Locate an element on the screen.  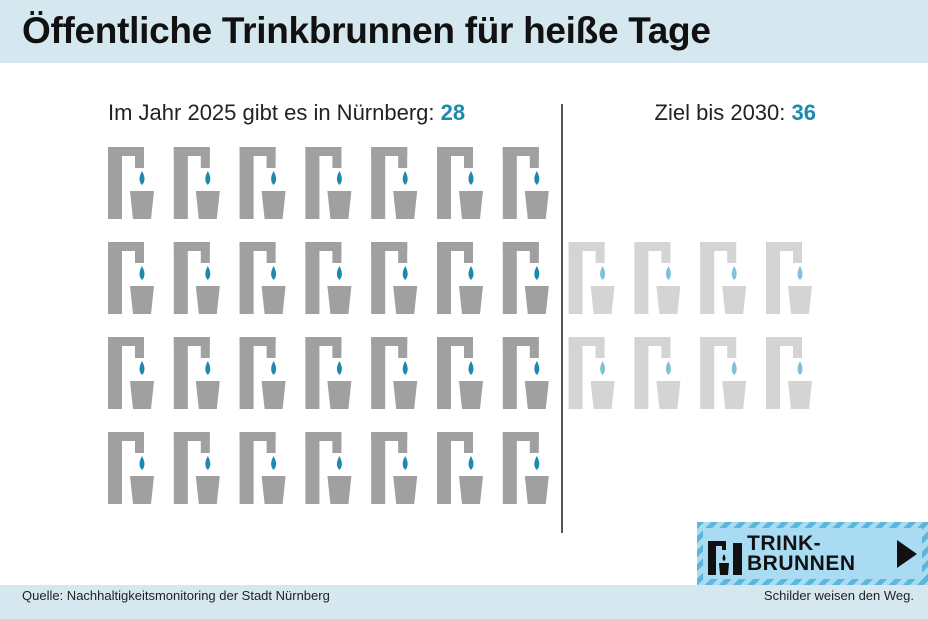
sign-line-2: BRUNNEN is located at coordinates (801, 563).